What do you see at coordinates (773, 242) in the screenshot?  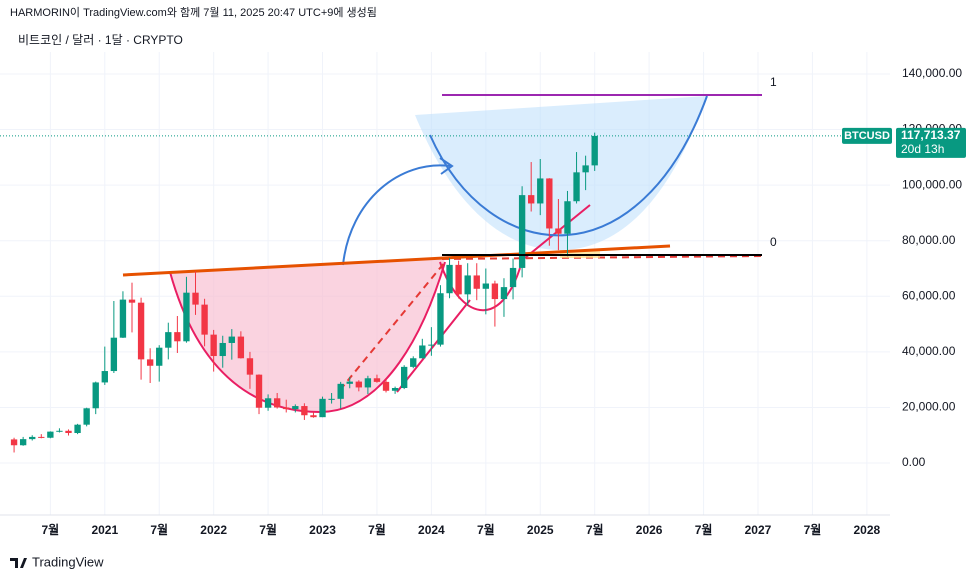 I see `fib-label: 0` at bounding box center [773, 242].